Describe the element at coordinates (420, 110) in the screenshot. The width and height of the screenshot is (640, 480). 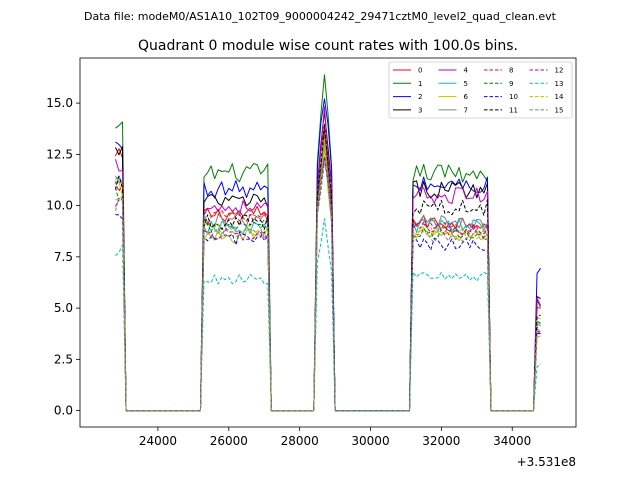
I see `legend-label-3: 3` at that location.